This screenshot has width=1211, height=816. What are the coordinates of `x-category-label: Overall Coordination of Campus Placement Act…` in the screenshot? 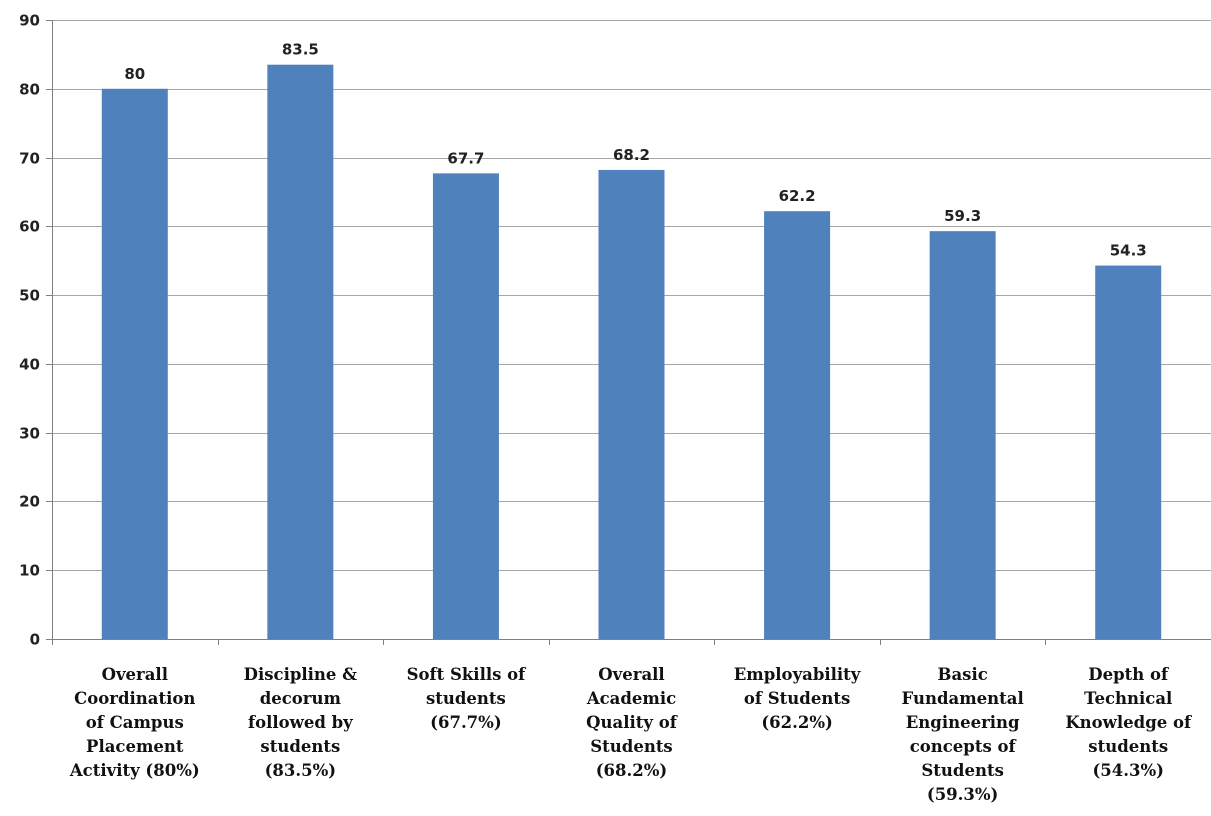 It's located at (134, 722).